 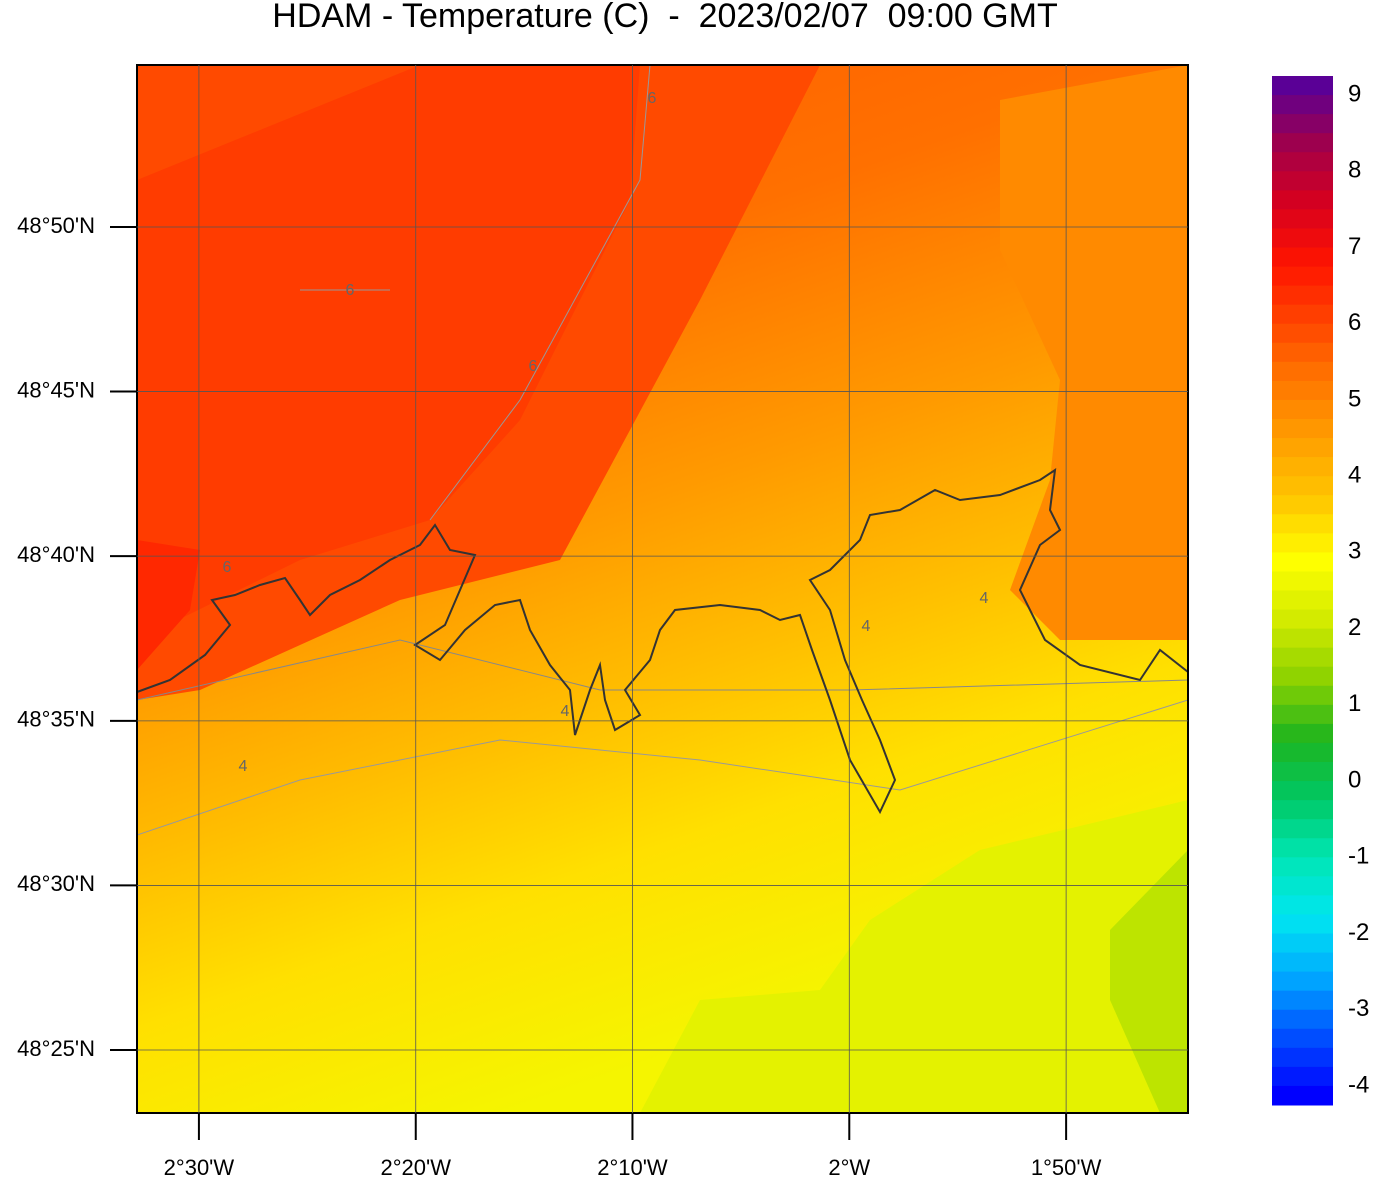 I want to click on y-tick-label: 48°25'N, so click(x=56, y=1048).